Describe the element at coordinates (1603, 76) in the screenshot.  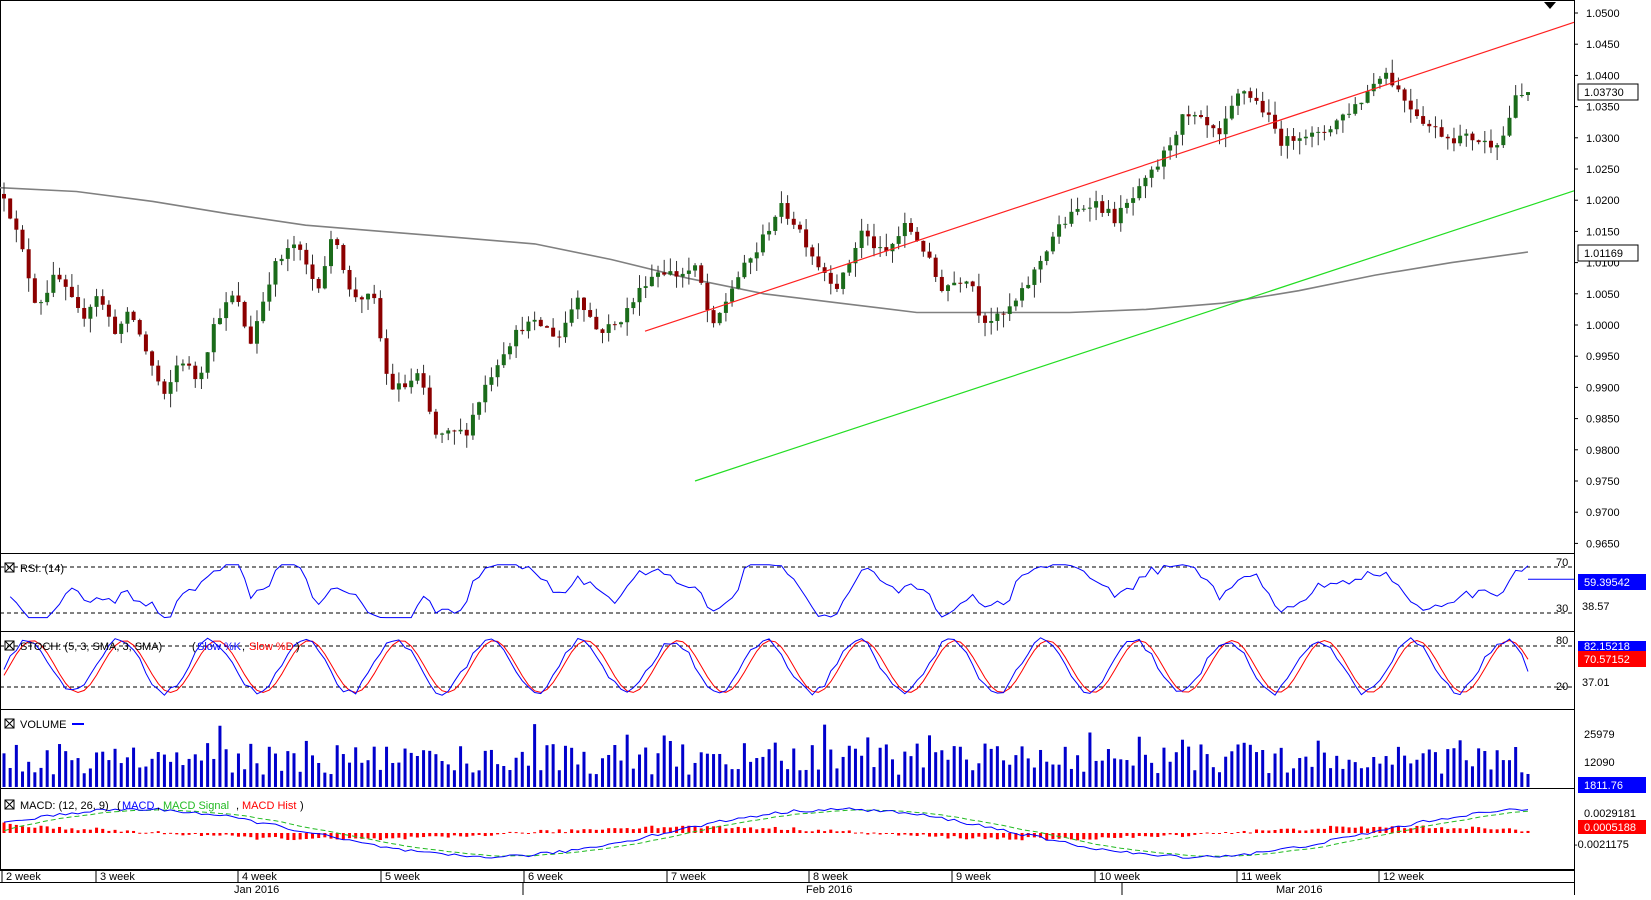
I see `price-tick-label: 1.0400` at that location.